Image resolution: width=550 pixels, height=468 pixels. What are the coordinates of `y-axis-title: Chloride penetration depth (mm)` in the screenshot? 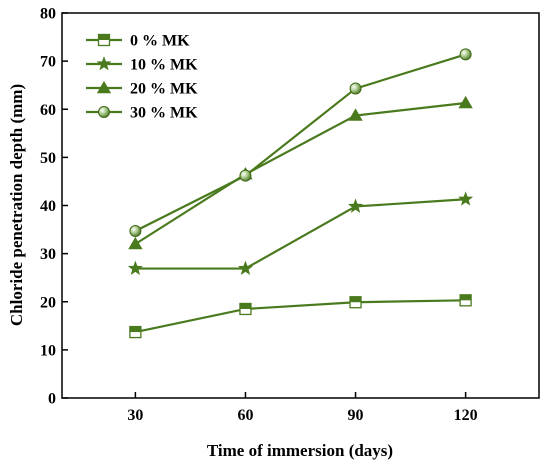 It's located at (16, 205).